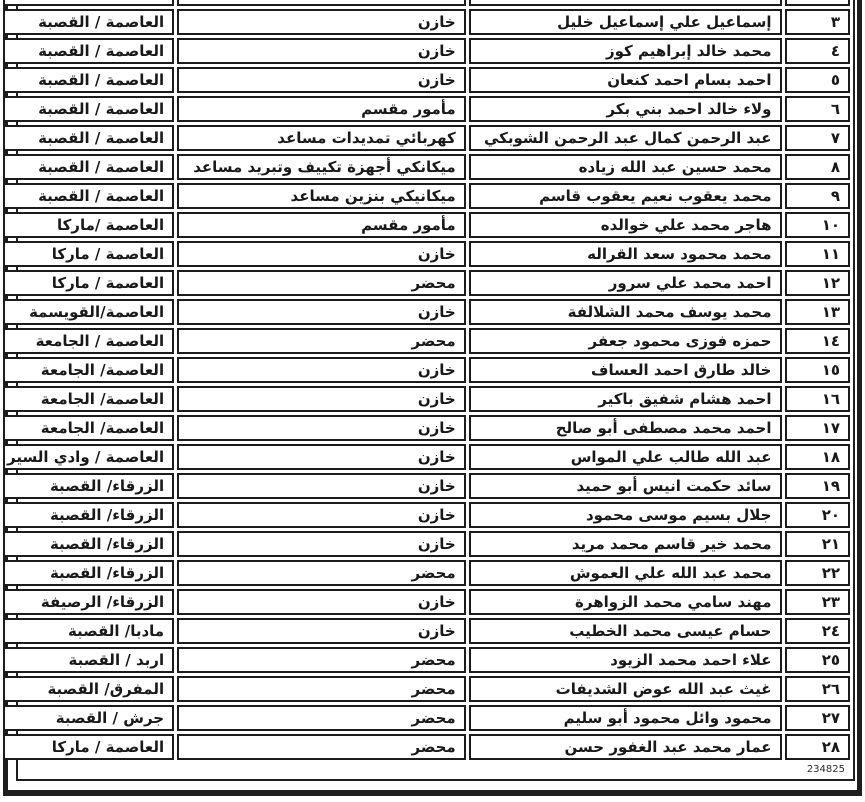 The image size is (865, 802). I want to click on location-cell: العاصمة / وادي السير, so click(89, 457).